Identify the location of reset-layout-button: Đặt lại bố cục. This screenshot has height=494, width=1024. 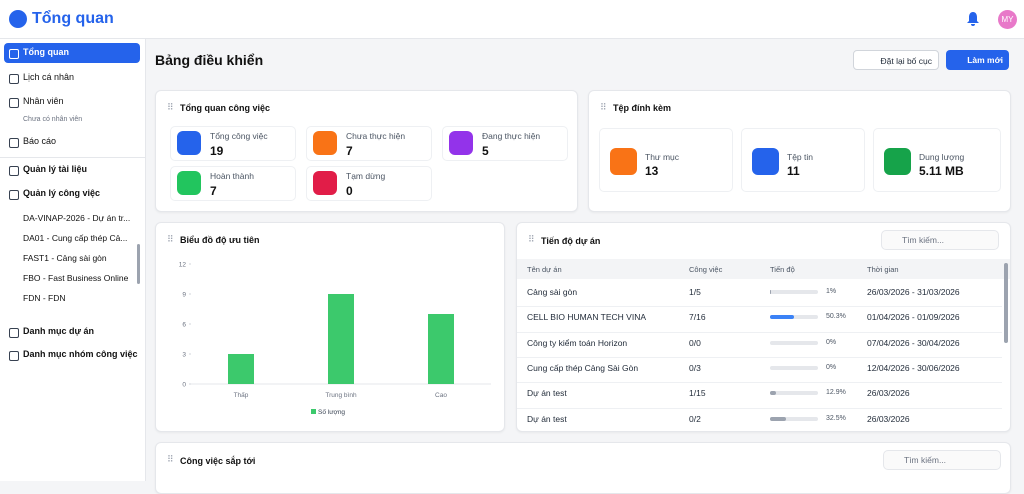
(896, 60).